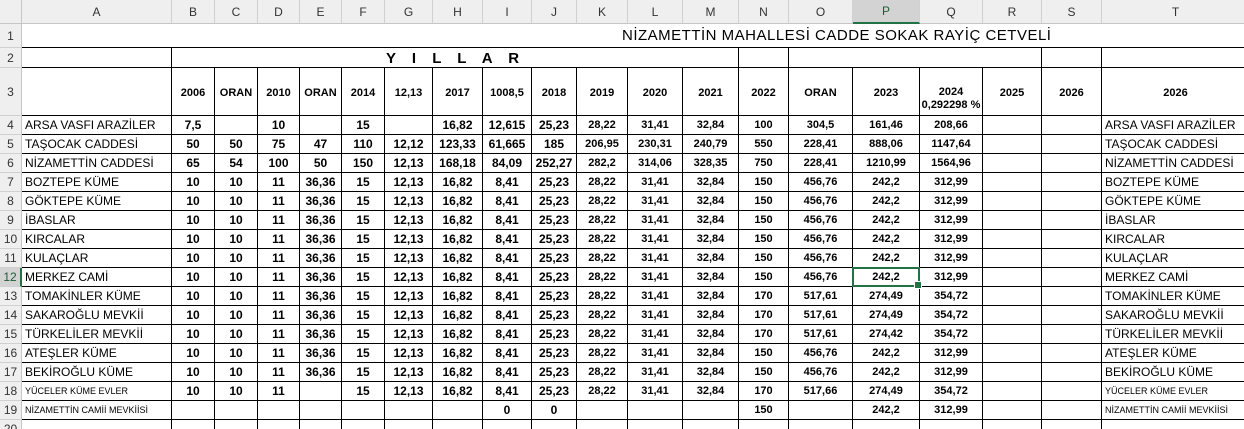 The height and width of the screenshot is (429, 1244). Describe the element at coordinates (458, 144) in the screenshot. I see `value-cell: 123,33` at that location.